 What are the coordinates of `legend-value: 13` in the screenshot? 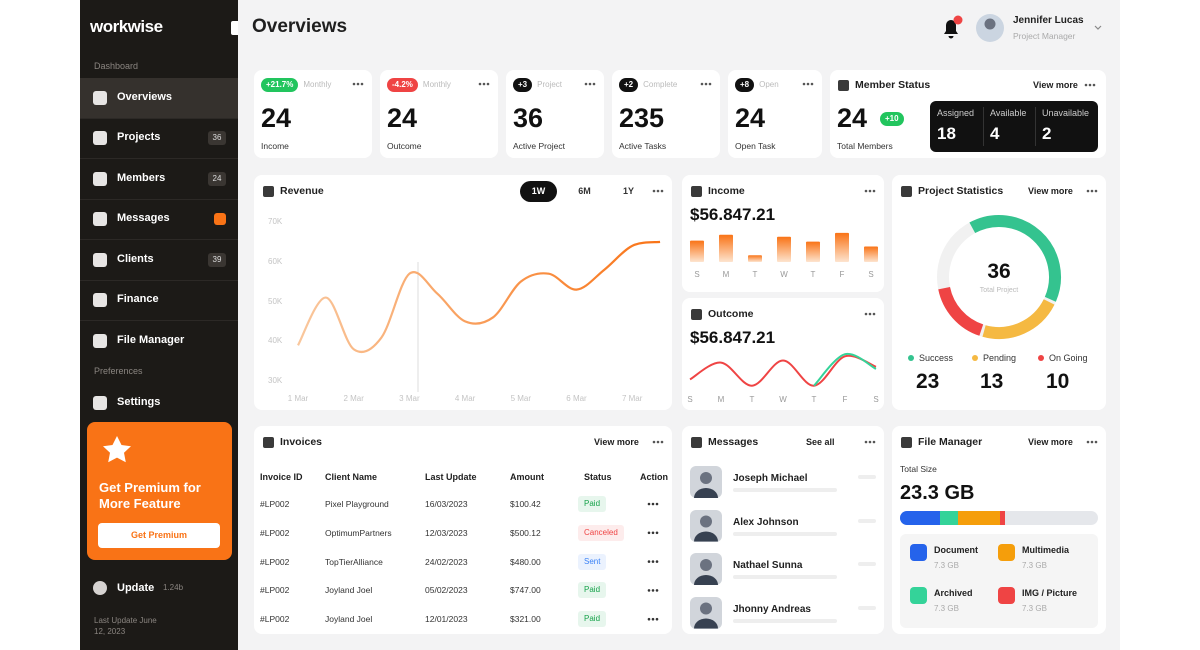 It's located at (992, 381).